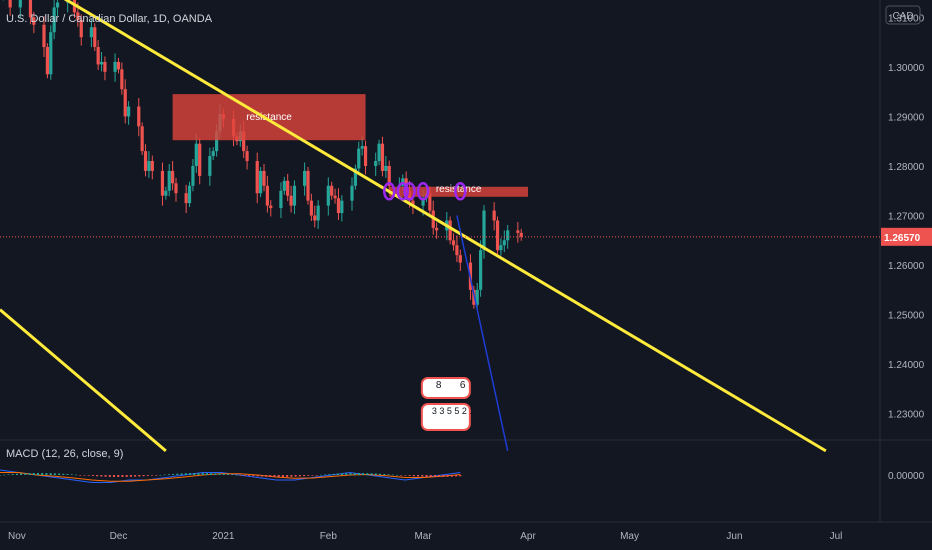 The width and height of the screenshot is (932, 550). I want to click on symbol-title: U.S. Dollar / Canadian Dollar, 1D, OANDA, so click(109, 19).